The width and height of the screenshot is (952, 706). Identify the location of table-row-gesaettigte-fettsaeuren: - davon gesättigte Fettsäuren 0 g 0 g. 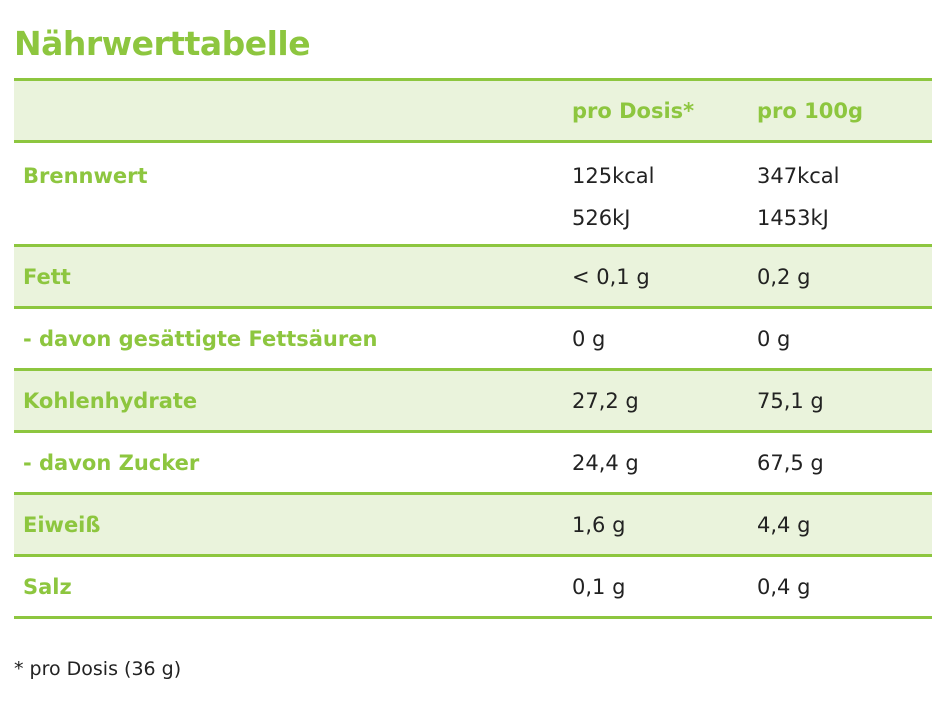
(473, 340).